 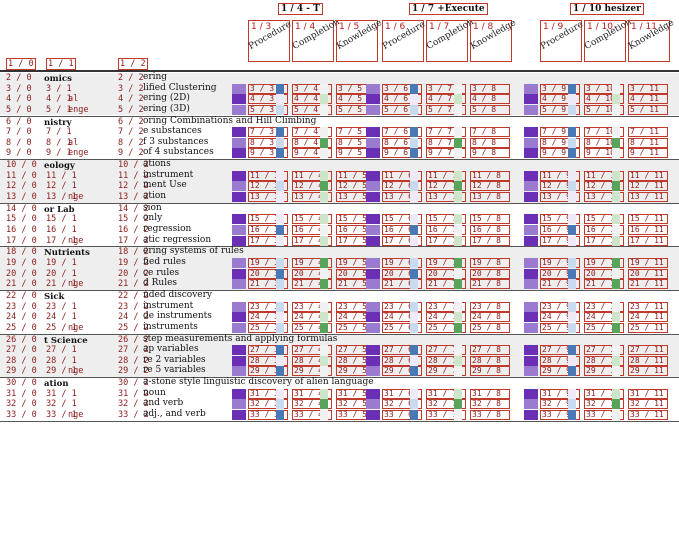 I want to click on score-cell: 32 / 11, so click(x=648, y=404).